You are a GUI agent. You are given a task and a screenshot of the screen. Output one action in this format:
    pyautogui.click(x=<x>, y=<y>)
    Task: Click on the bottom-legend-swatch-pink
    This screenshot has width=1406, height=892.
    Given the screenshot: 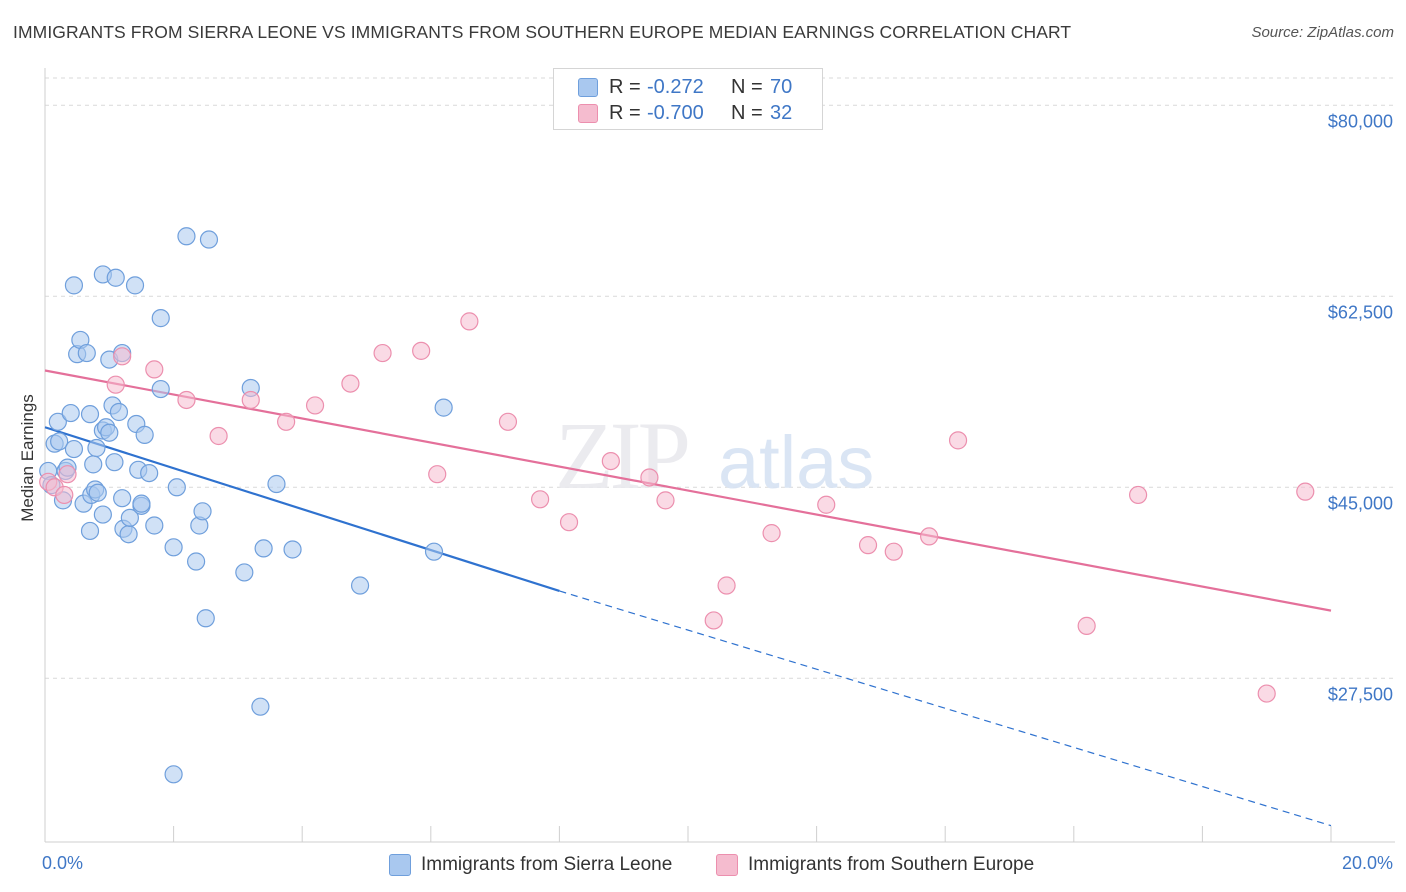 What is the action you would take?
    pyautogui.click(x=727, y=865)
    